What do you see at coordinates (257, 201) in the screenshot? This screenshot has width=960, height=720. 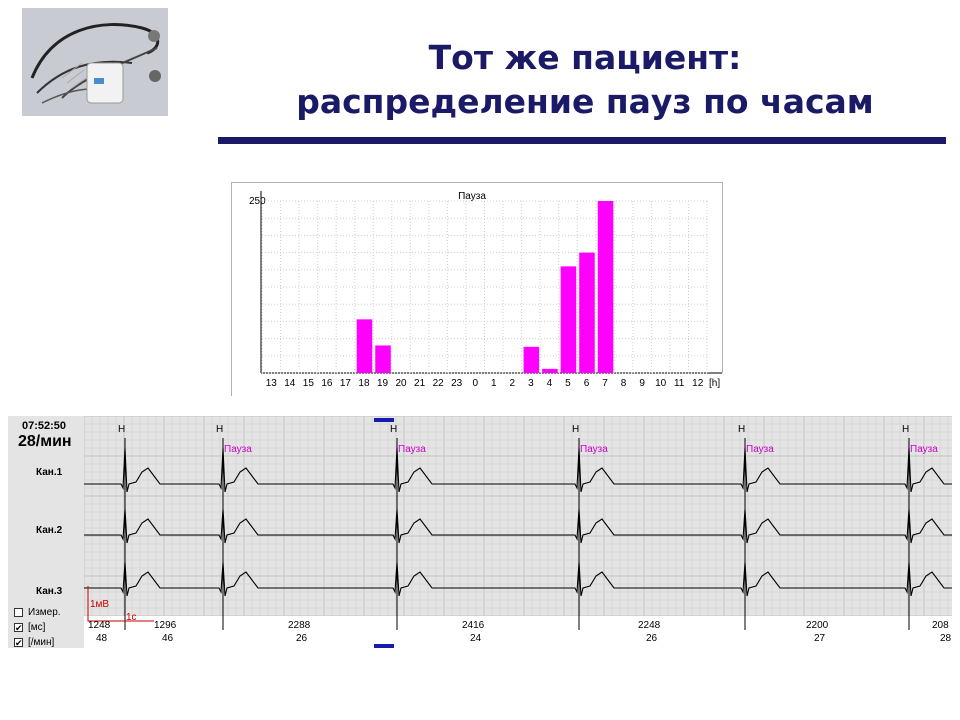 I see `y-tick-250: 250` at bounding box center [257, 201].